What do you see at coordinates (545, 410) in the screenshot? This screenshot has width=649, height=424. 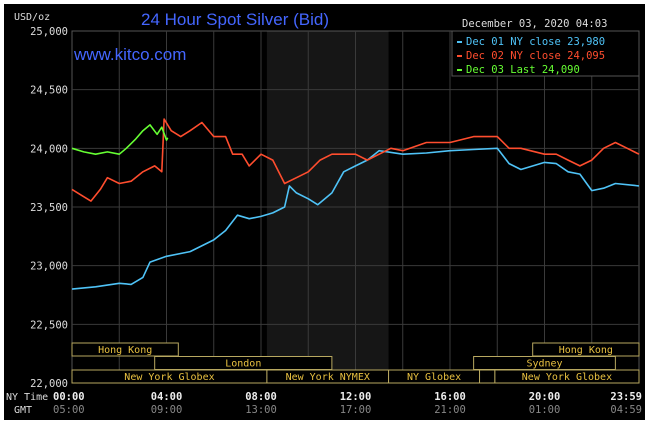 I see `x-tick-gmt: 01:00` at bounding box center [545, 410].